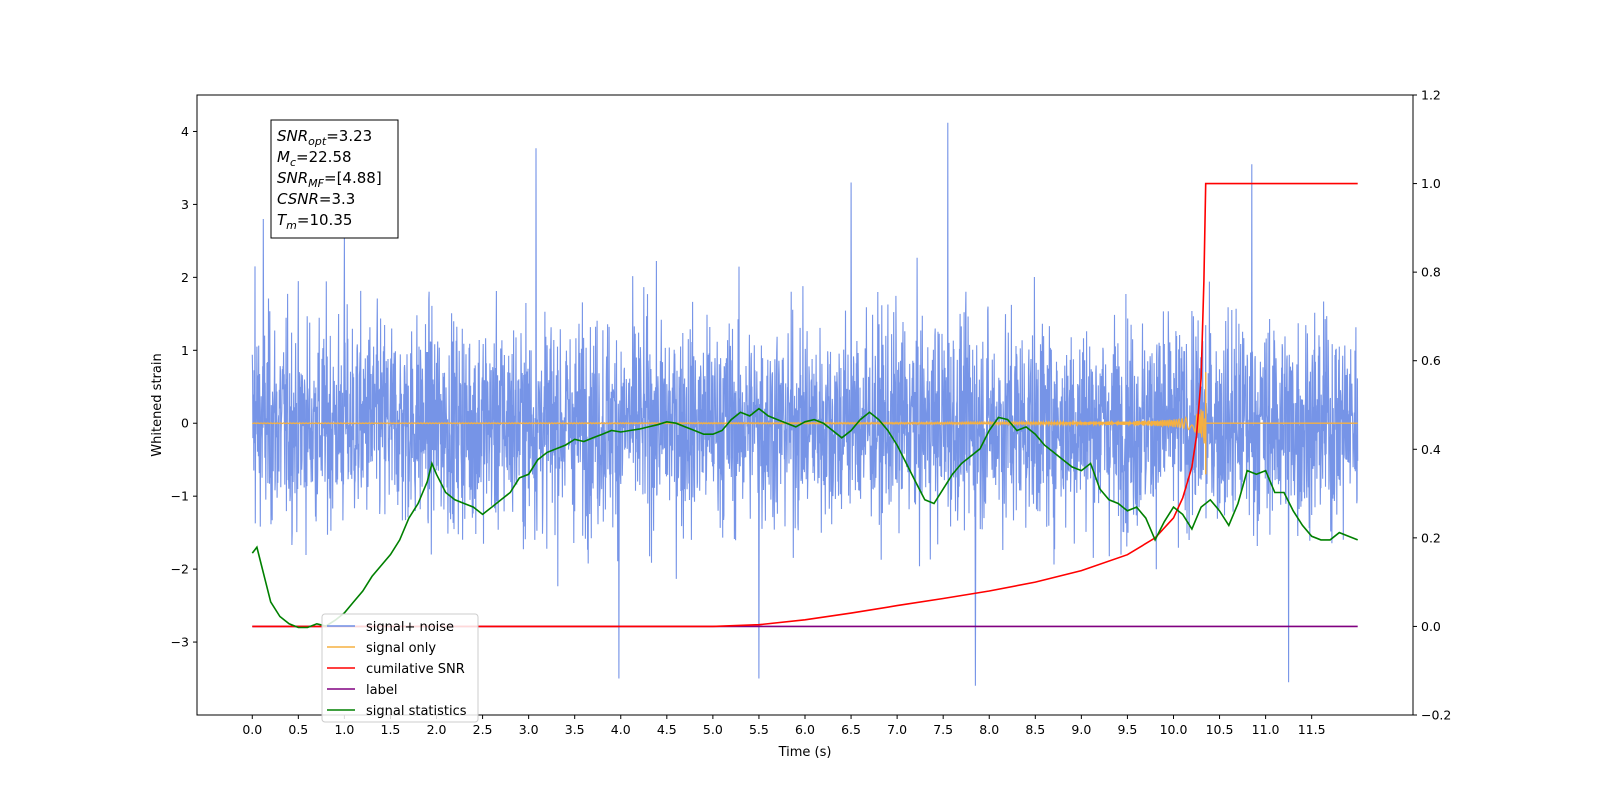 The height and width of the screenshot is (800, 1600). I want to click on annotation-frame, so click(334, 179).